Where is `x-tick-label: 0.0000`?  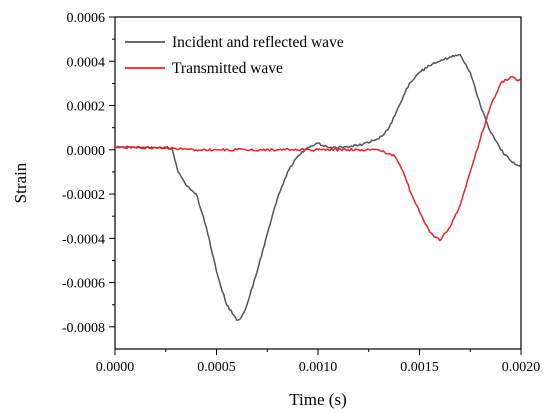 x-tick-label: 0.0000 is located at coordinates (115, 367).